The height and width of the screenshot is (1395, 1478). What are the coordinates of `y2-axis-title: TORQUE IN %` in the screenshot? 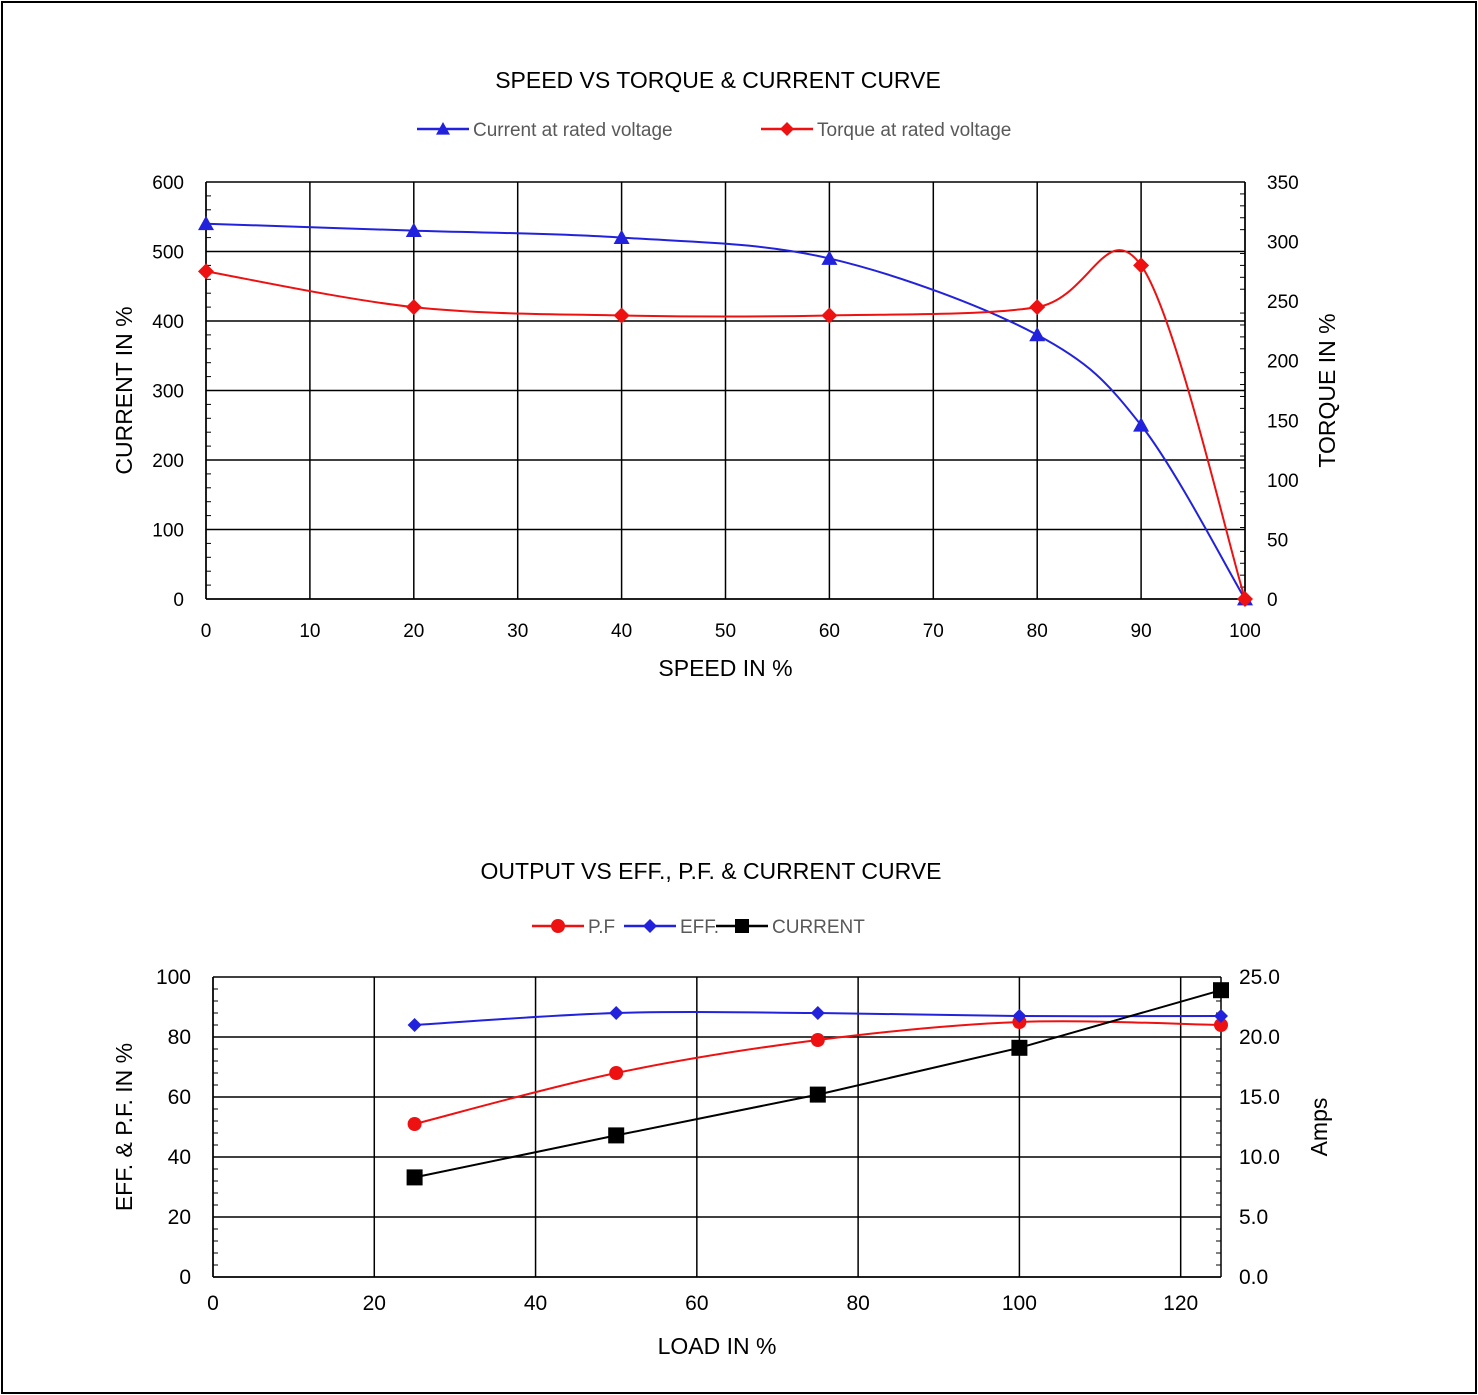 It's located at (1327, 390).